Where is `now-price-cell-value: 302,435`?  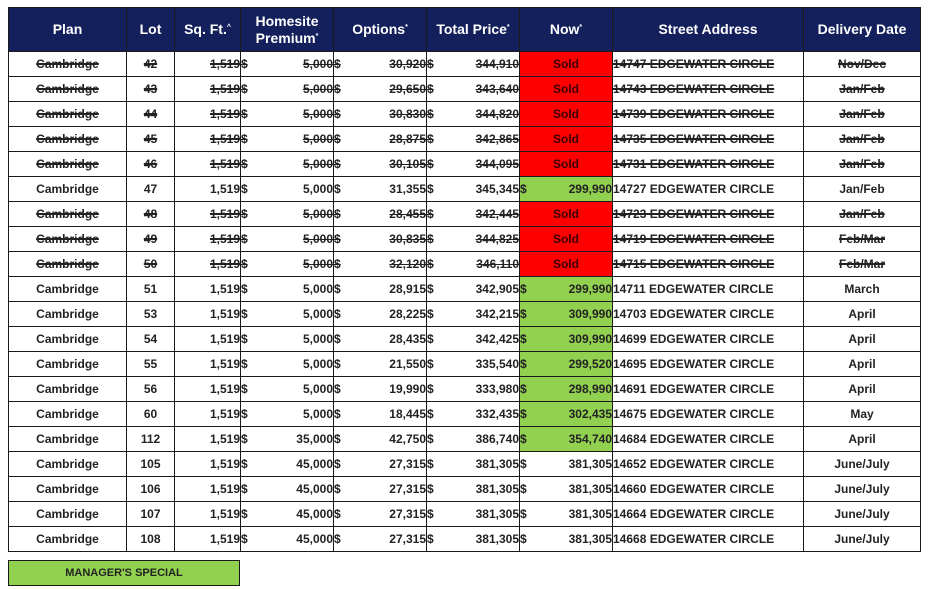 now-price-cell-value: 302,435 is located at coordinates (590, 414).